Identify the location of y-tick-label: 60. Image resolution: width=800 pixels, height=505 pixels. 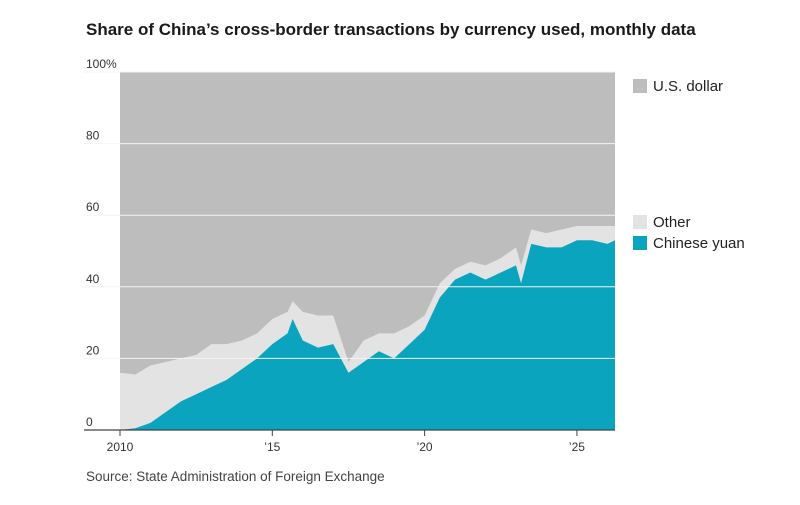
(93, 207).